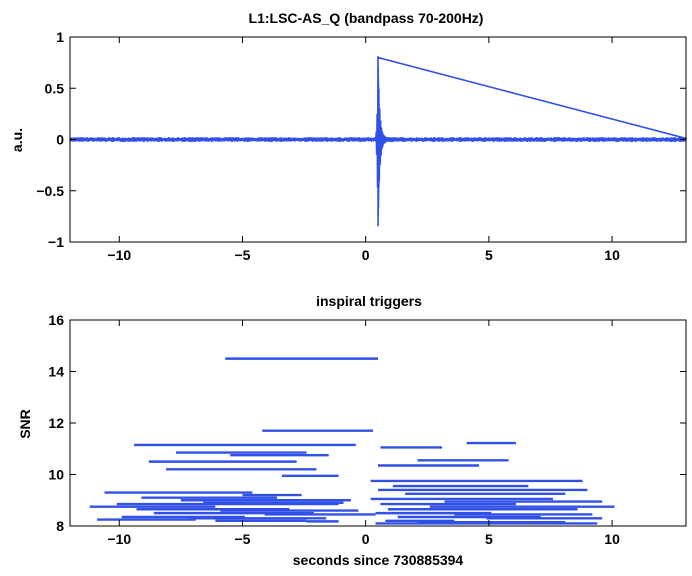  What do you see at coordinates (50, 191) in the screenshot?
I see `y-tick-label: −0.5` at bounding box center [50, 191].